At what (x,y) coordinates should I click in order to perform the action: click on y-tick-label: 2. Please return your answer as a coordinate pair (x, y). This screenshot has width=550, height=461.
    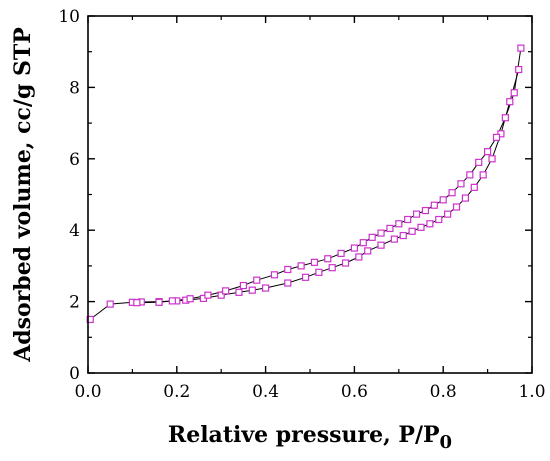
    Looking at the image, I should click on (74, 303).